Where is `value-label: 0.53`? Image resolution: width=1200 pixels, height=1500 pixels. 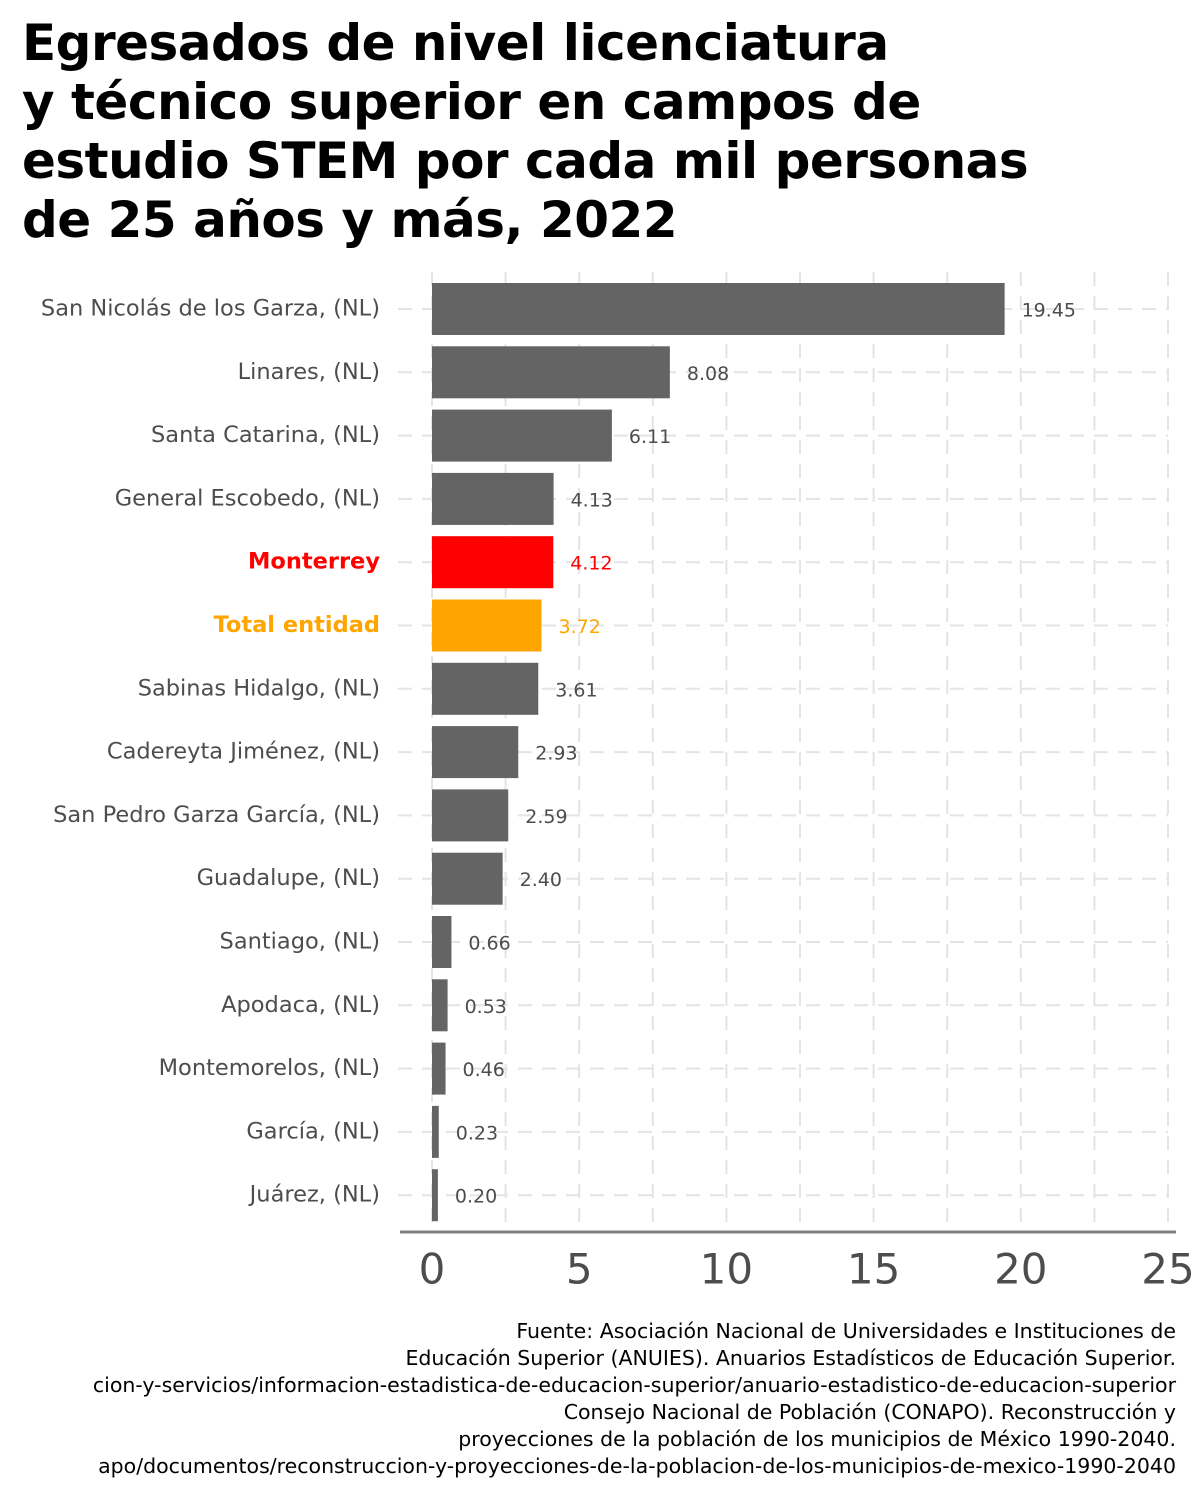
value-label: 0.53 is located at coordinates (486, 1007).